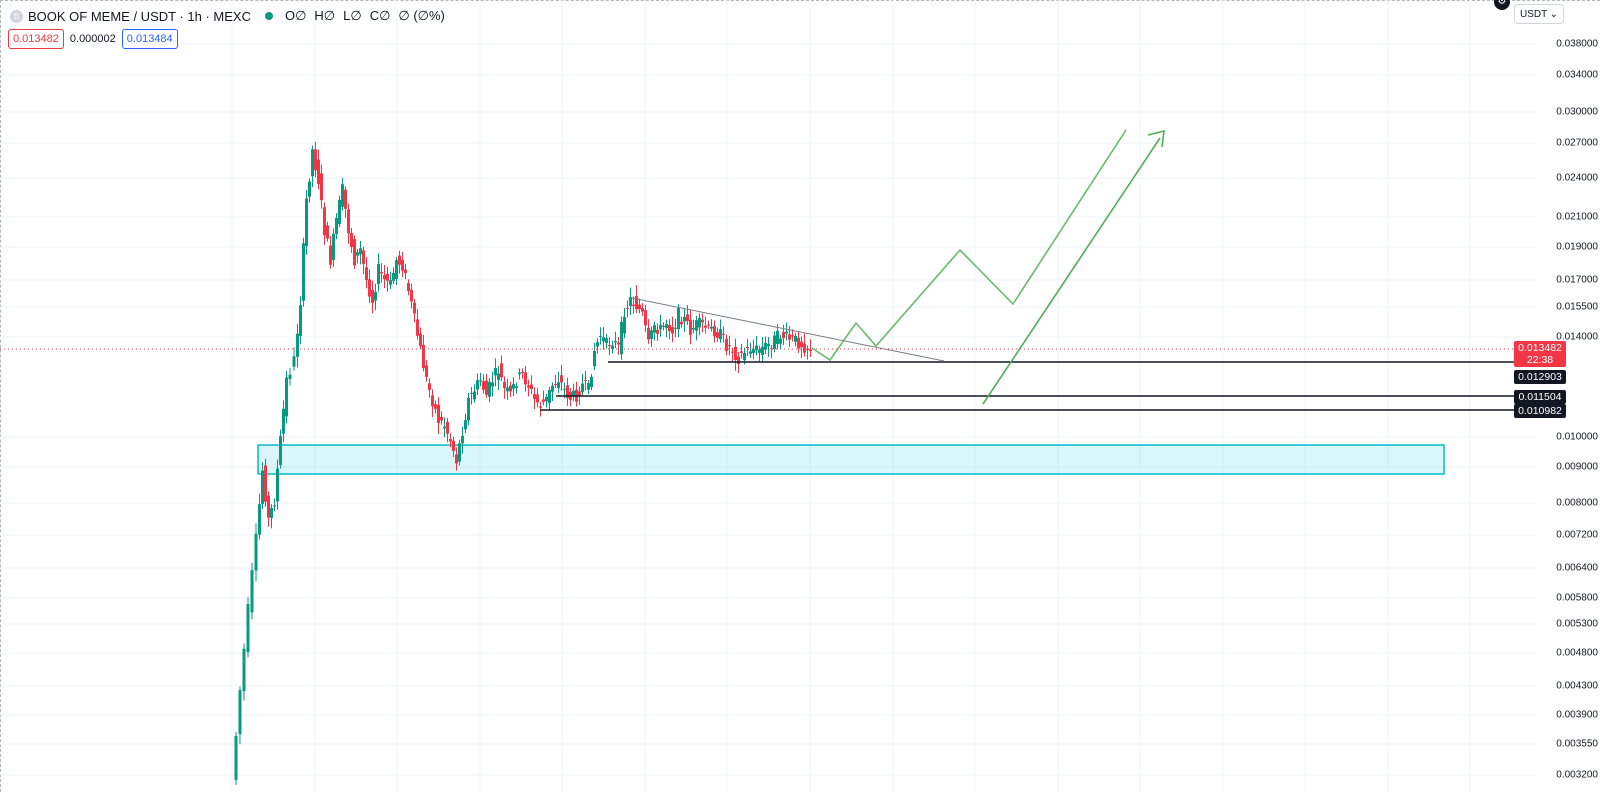 The image size is (1600, 792). What do you see at coordinates (1502, 5) in the screenshot?
I see `settings-icon: ⚙` at bounding box center [1502, 5].